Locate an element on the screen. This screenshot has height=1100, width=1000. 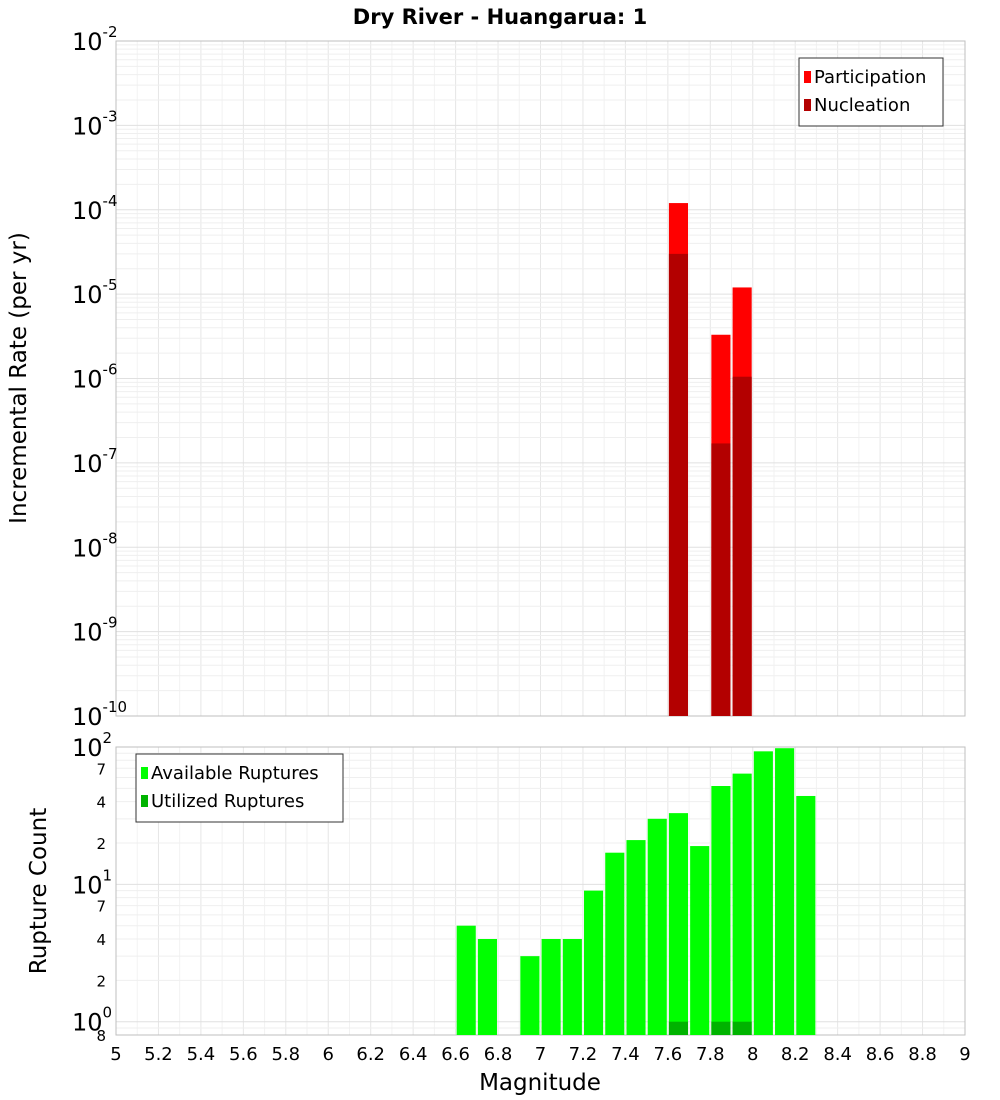
top-y-tick-label: 10⁻⁵ is located at coordinates (95, 292).